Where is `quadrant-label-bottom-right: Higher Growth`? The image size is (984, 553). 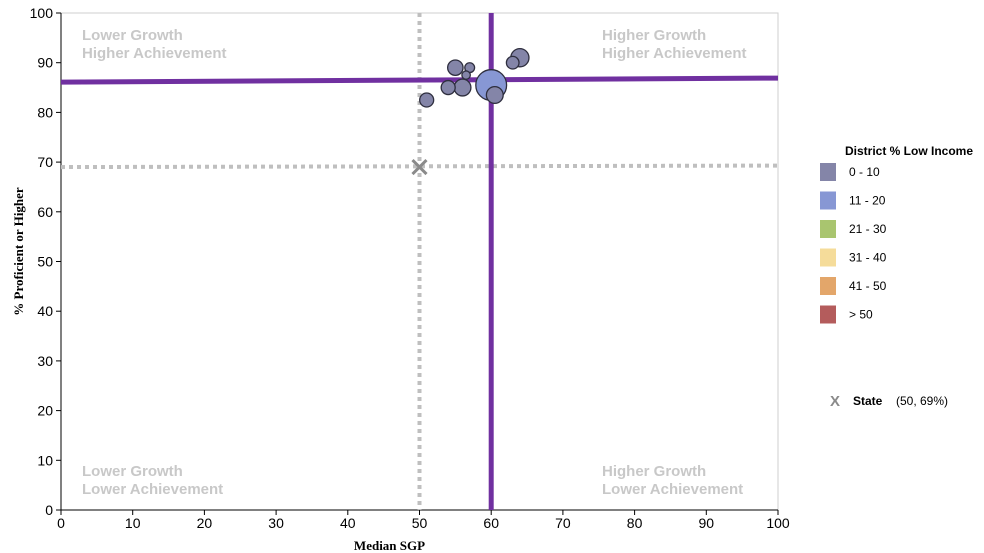 quadrant-label-bottom-right: Higher Growth is located at coordinates (654, 471).